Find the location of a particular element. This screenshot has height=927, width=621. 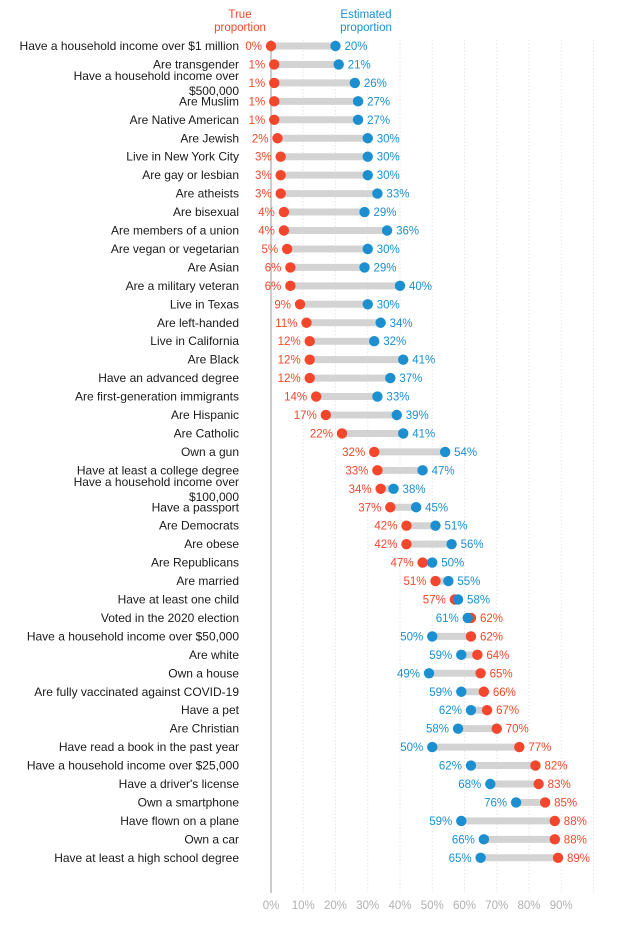

true-value-label: 6% is located at coordinates (273, 287).